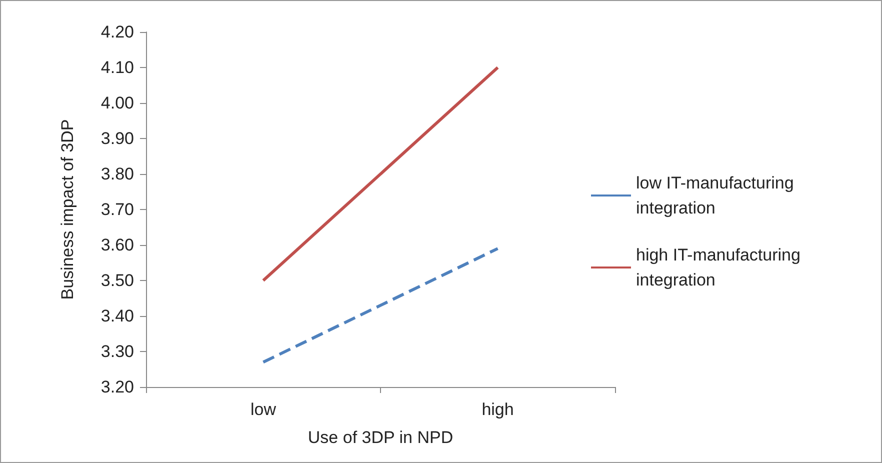  Describe the element at coordinates (117, 316) in the screenshot. I see `y-tick-label: 3.40` at that location.